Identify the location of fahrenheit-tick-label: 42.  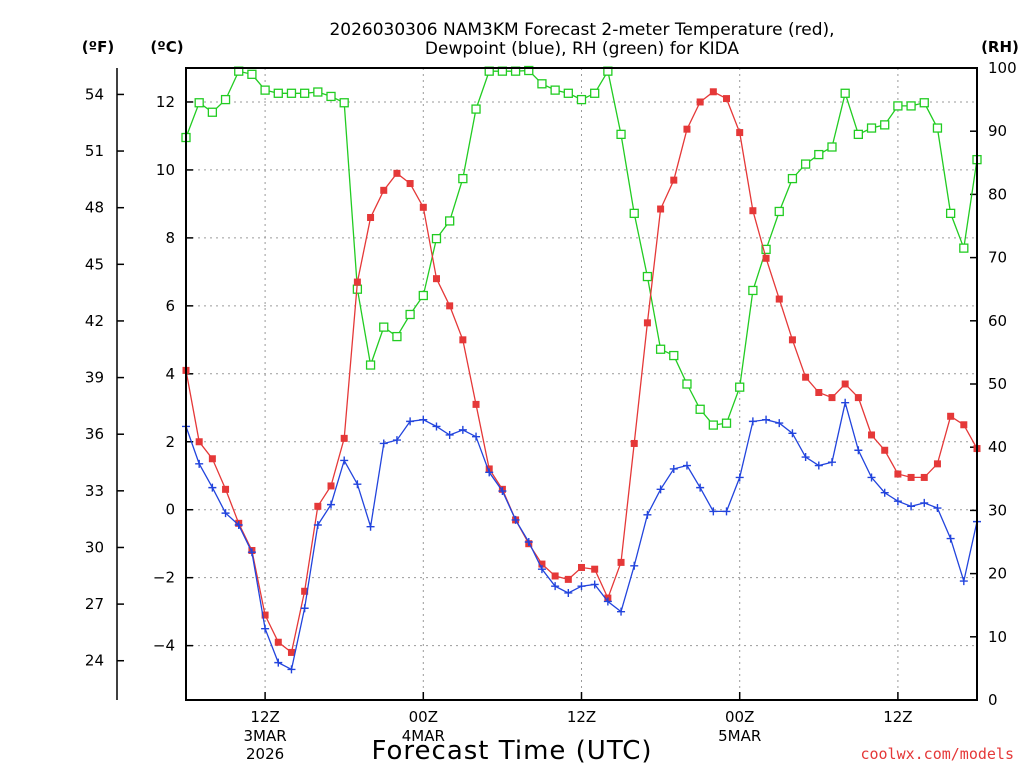
(94, 321).